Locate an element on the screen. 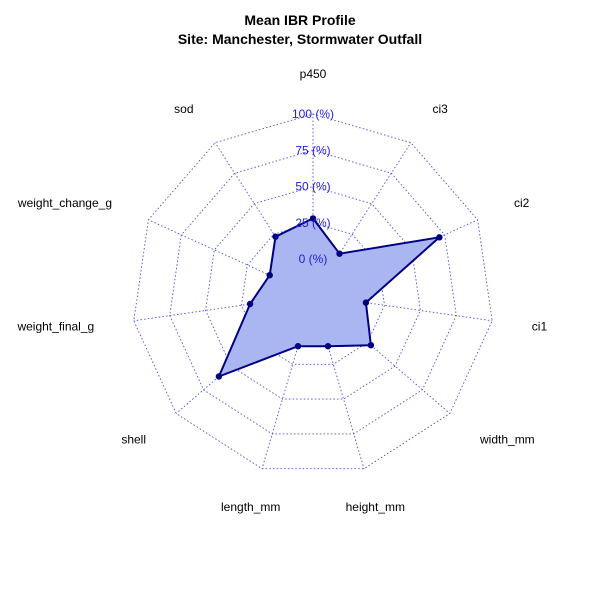  data-point-ci3 is located at coordinates (339, 253).